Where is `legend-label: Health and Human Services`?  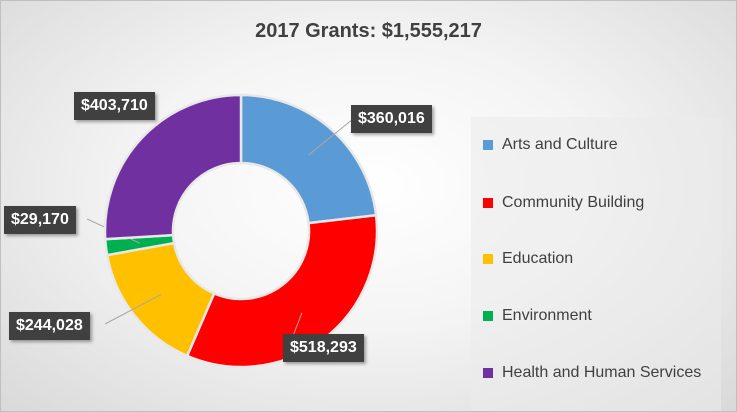
legend-label: Health and Human Services is located at coordinates (602, 372).